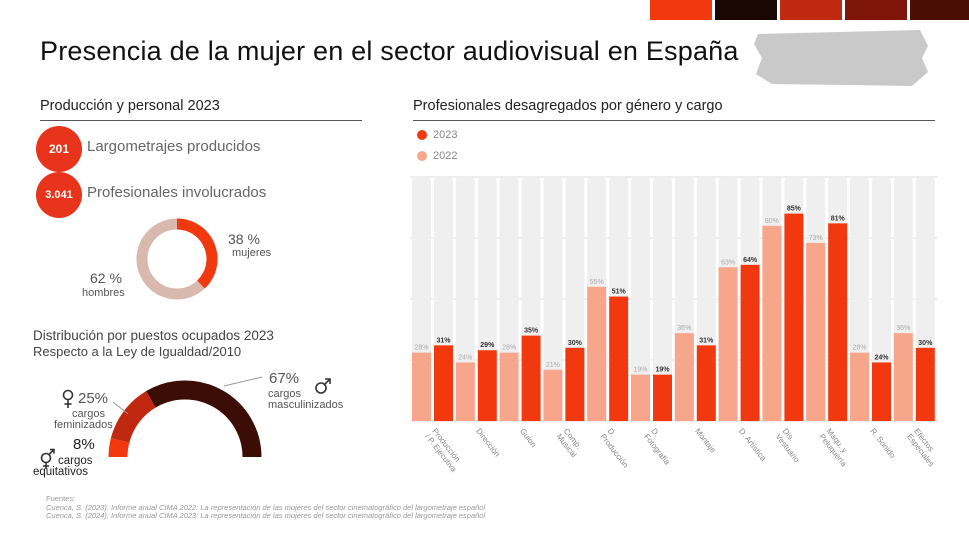 The height and width of the screenshot is (545, 969). I want to click on masculinized-text-2: masculinizados, so click(306, 405).